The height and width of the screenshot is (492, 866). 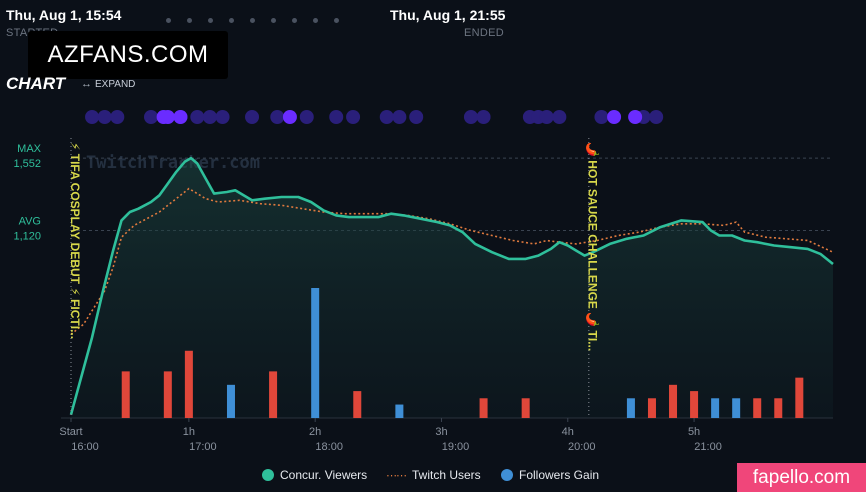 What do you see at coordinates (64, 15) in the screenshot?
I see `stream-start-date: Thu, Aug 1, 15:54` at bounding box center [64, 15].